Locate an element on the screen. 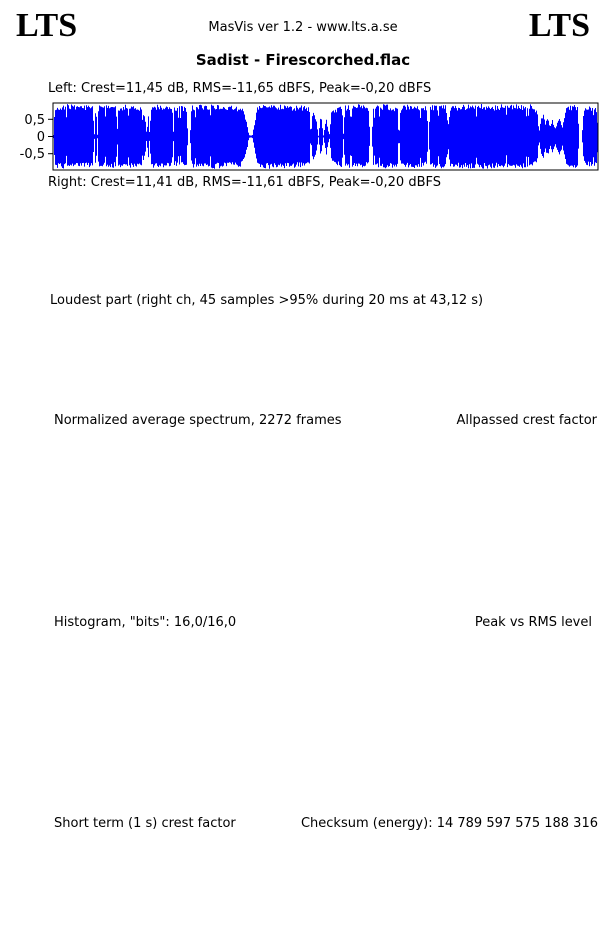 The image size is (606, 946). logo-right: LTS is located at coordinates (559, 25).